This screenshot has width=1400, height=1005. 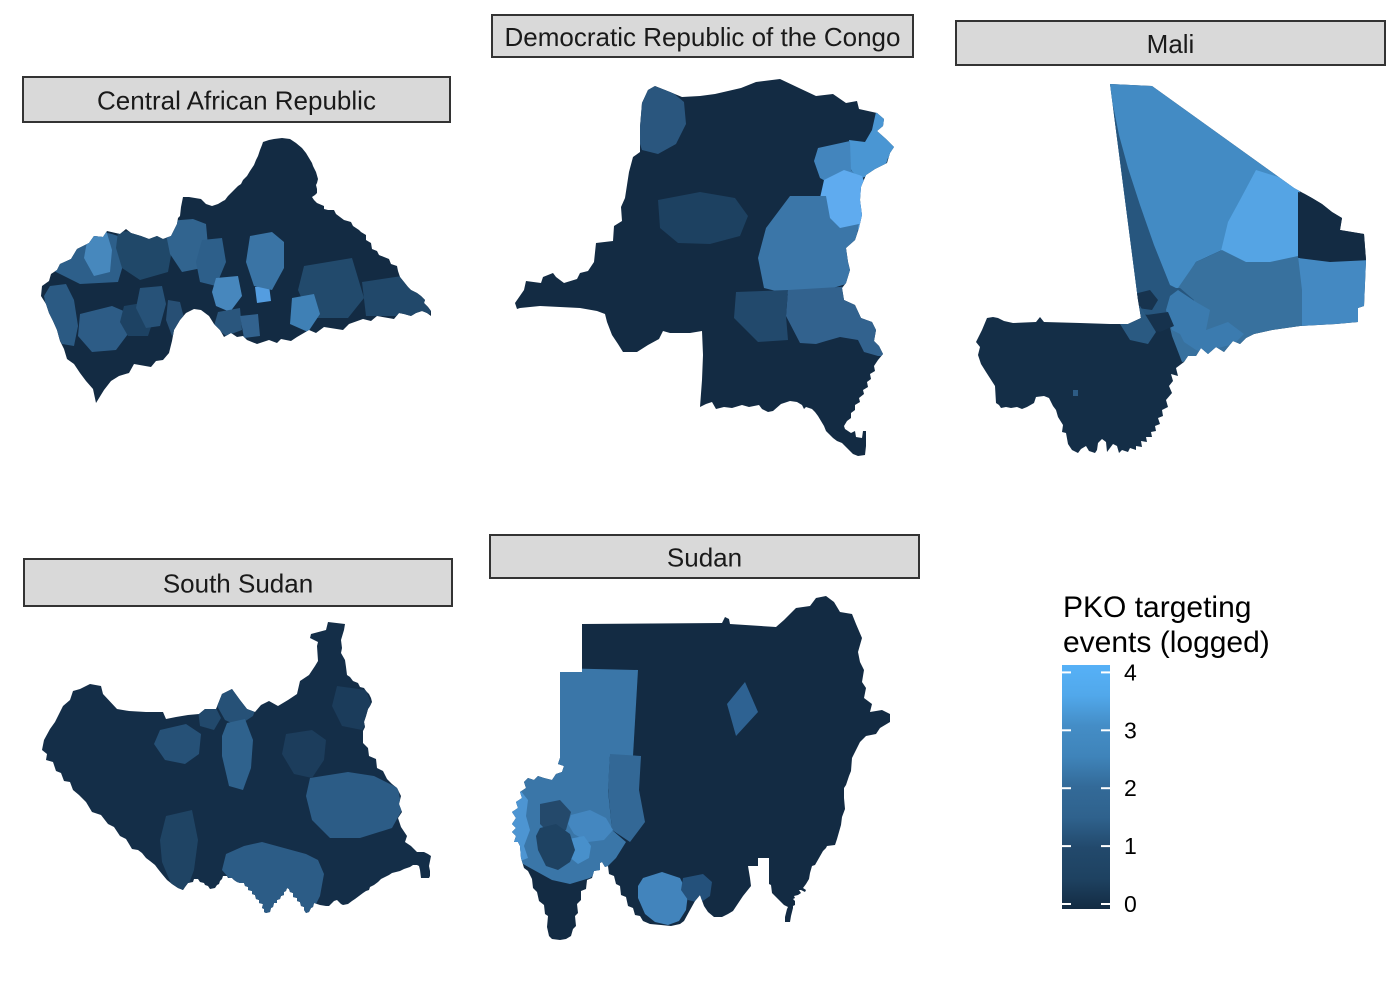 I want to click on svg-text: Central African Republic, so click(x=236, y=101).